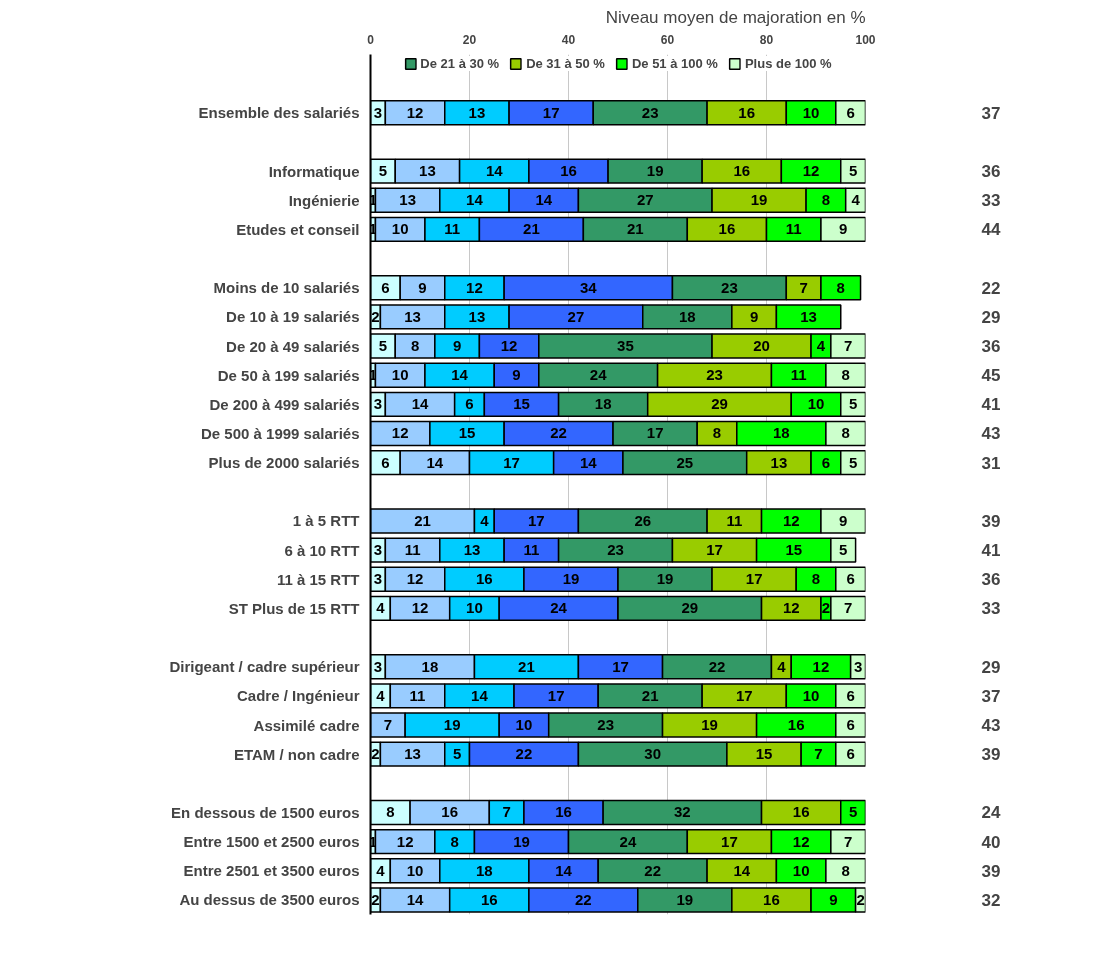 The height and width of the screenshot is (970, 1117). What do you see at coordinates (991, 609) in the screenshot?
I see `text: 33` at bounding box center [991, 609].